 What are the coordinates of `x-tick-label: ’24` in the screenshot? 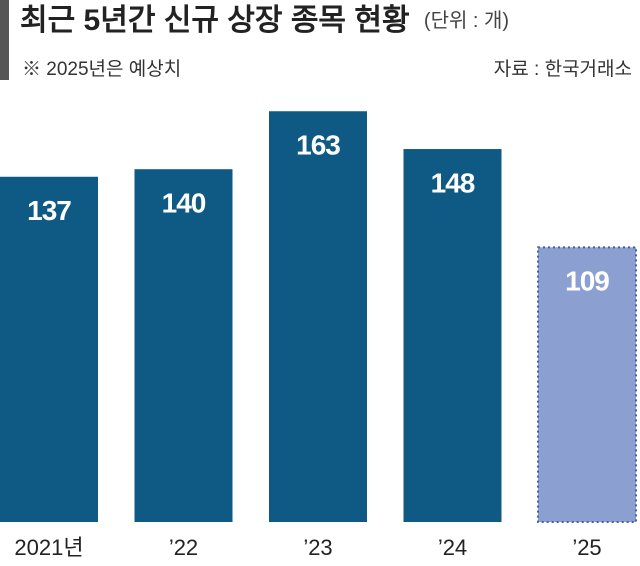 It's located at (452, 547).